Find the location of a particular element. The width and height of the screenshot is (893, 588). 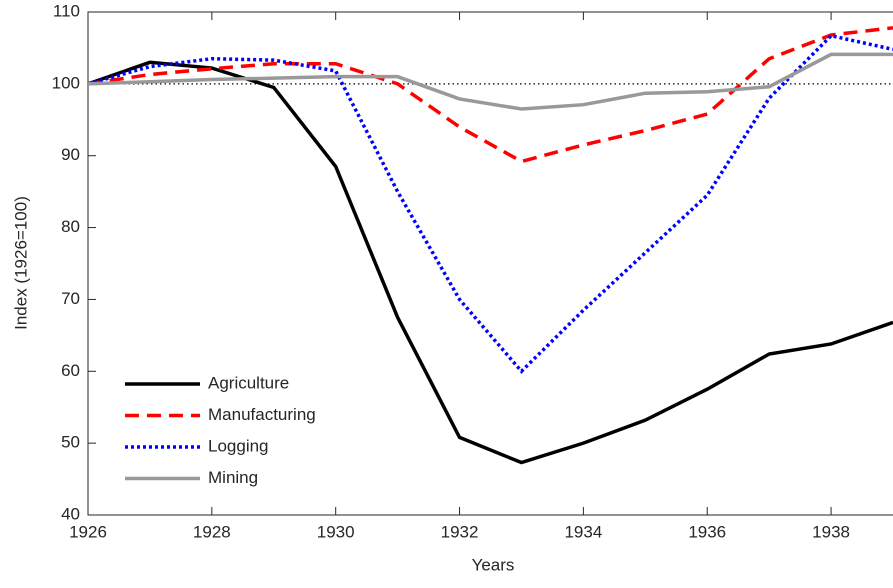

x-tick-label: 1936 is located at coordinates (707, 531).